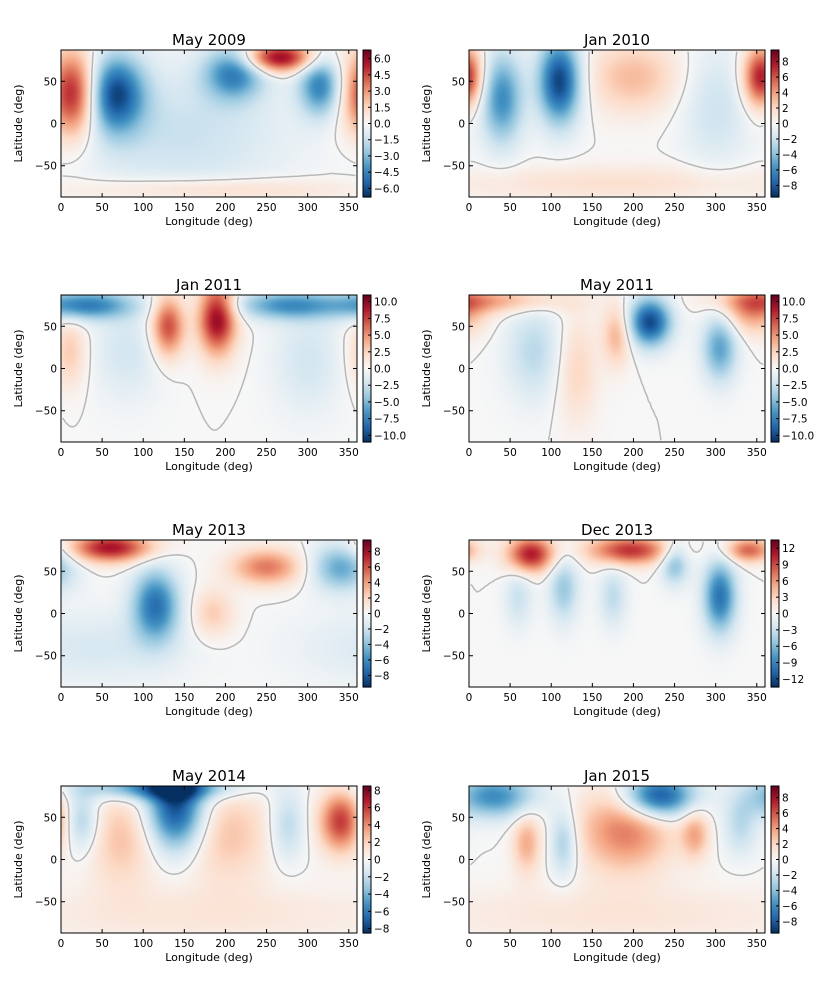  I want to click on x-tick-label: 50, so click(101, 944).